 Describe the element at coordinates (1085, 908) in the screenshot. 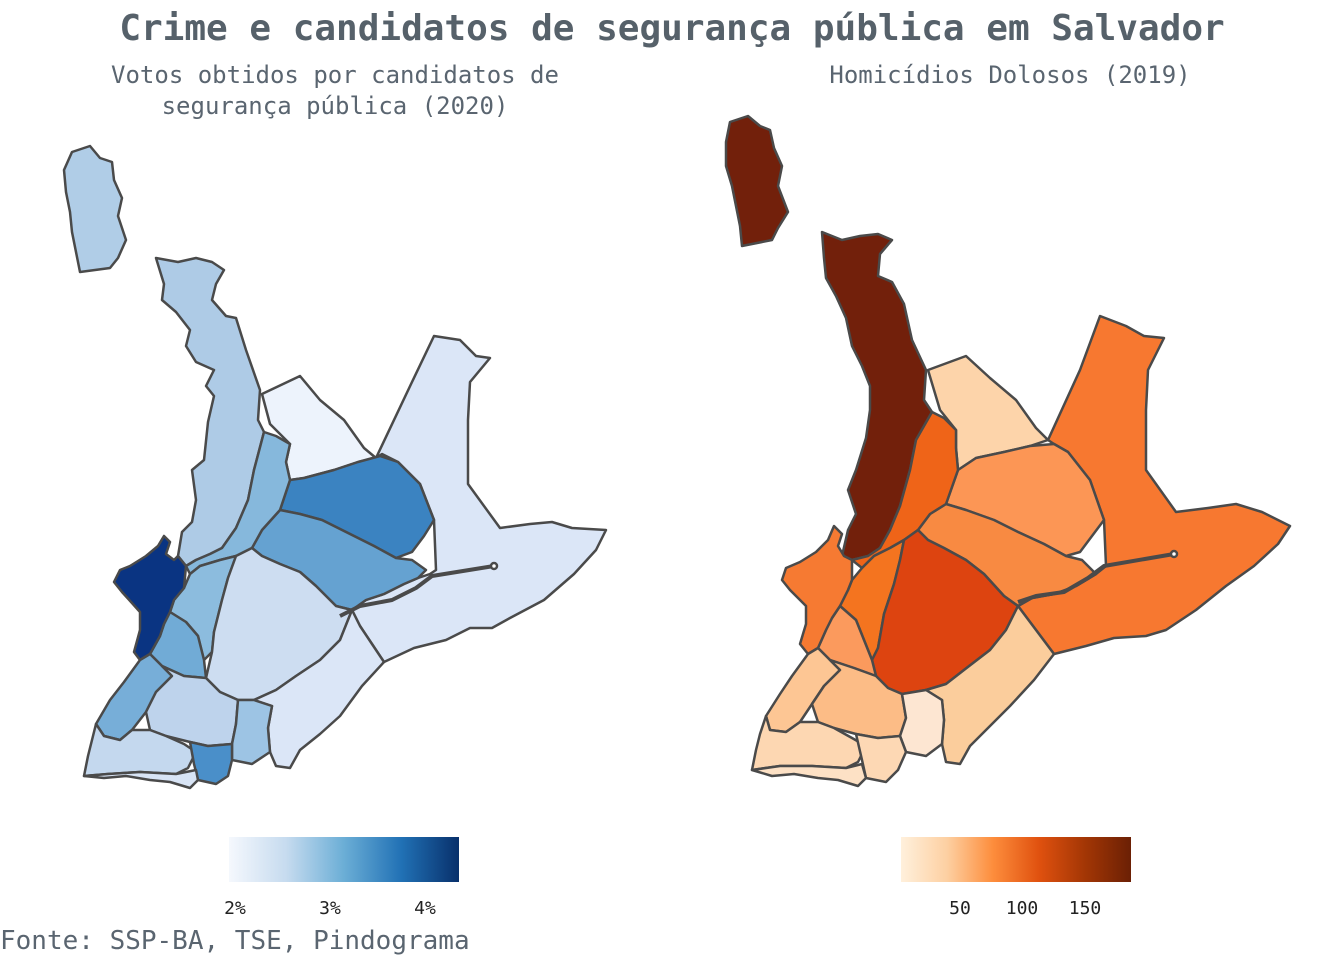

I see `right-legend-tick-label: 150` at that location.